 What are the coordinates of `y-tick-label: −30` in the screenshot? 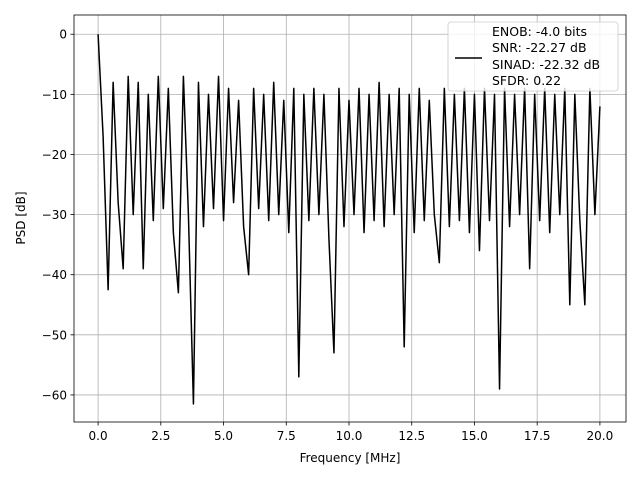 It's located at (54, 215).